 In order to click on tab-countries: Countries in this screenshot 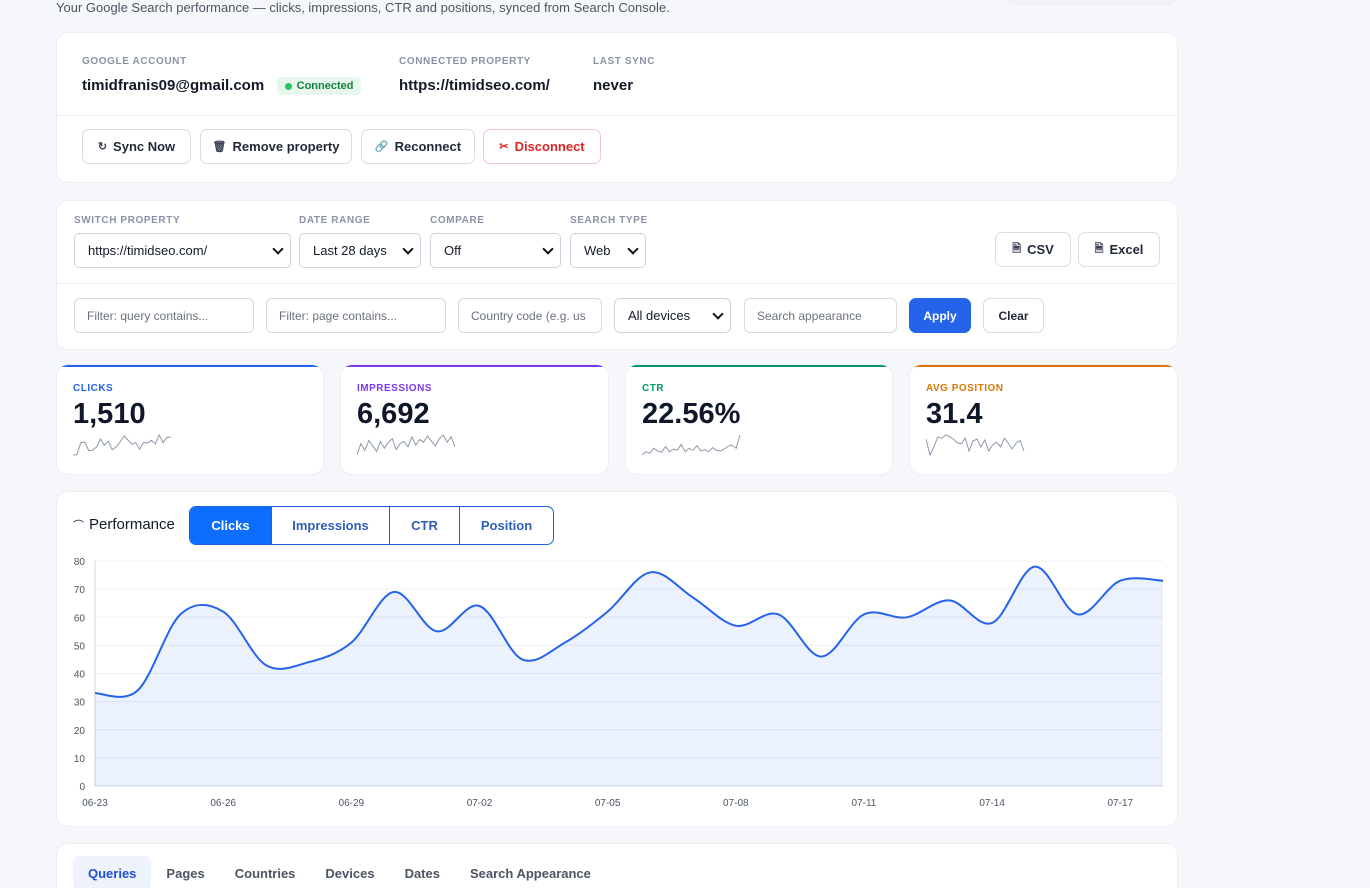, I will do `click(265, 873)`.